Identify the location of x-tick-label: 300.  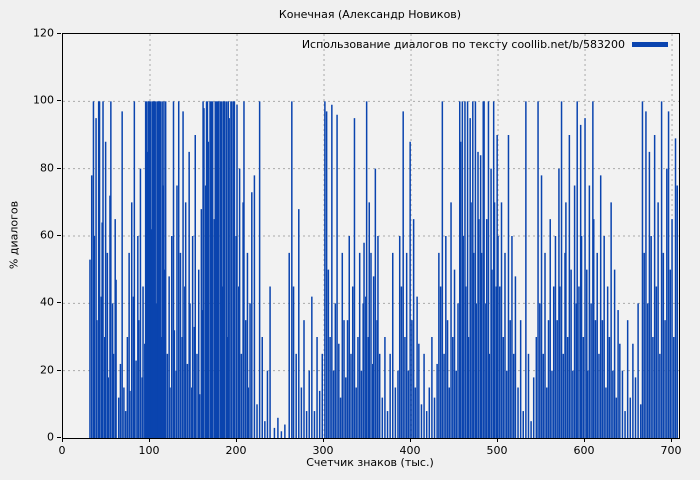
(323, 450).